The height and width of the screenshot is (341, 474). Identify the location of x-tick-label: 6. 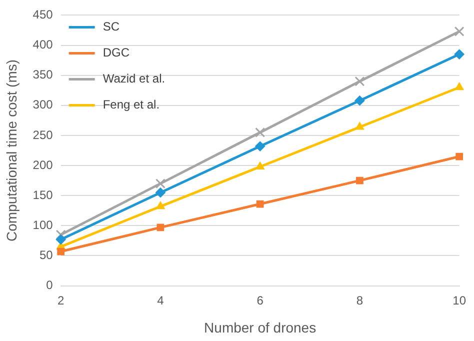
(260, 300).